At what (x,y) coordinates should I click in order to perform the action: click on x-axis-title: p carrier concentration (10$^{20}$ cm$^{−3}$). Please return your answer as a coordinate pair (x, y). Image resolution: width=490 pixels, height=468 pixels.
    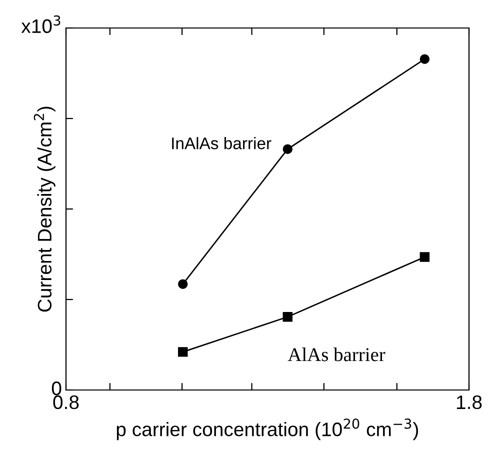
    Looking at the image, I should click on (267, 429).